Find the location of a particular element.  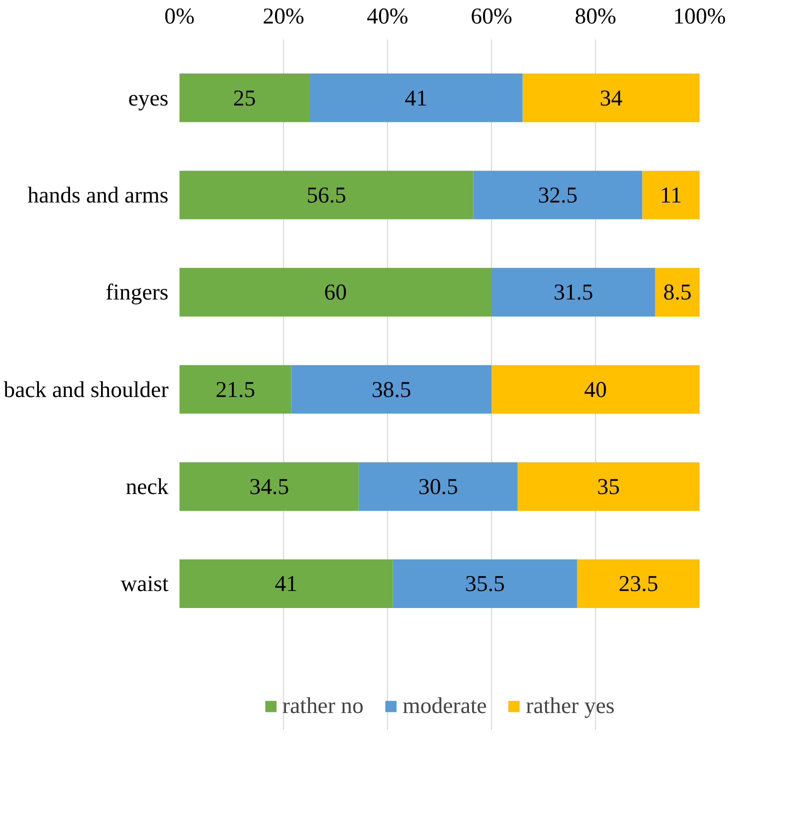

data-label: 60 is located at coordinates (335, 292).